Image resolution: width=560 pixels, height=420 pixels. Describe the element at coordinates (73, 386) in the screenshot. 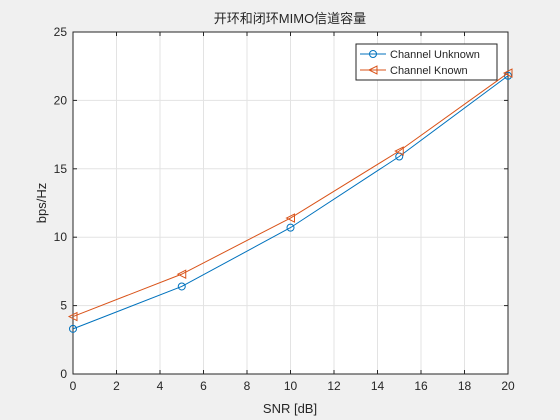

I see `x-tick-label: 0` at that location.